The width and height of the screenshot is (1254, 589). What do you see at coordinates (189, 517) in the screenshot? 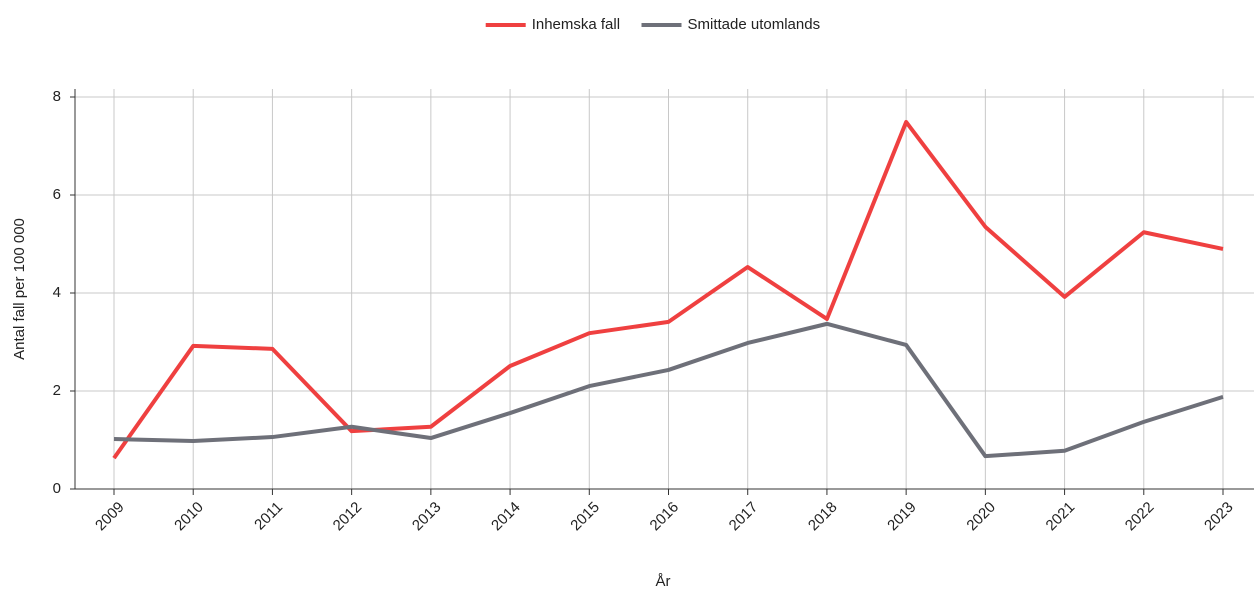
I see `x-tick-label: 2010` at bounding box center [189, 517].